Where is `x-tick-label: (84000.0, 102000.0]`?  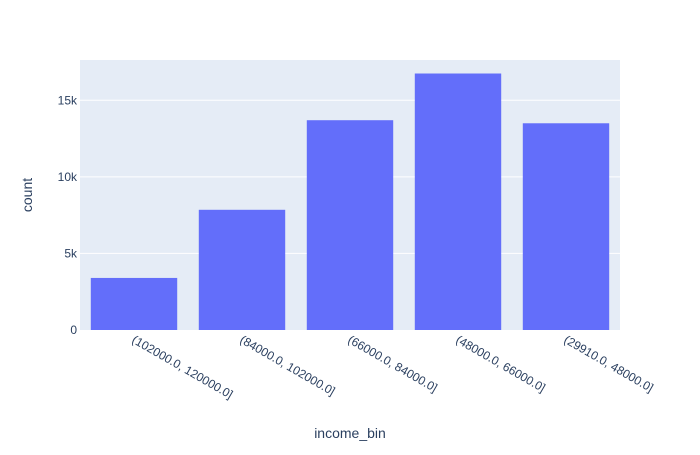
x-tick-label: (84000.0, 102000.0] is located at coordinates (288, 365).